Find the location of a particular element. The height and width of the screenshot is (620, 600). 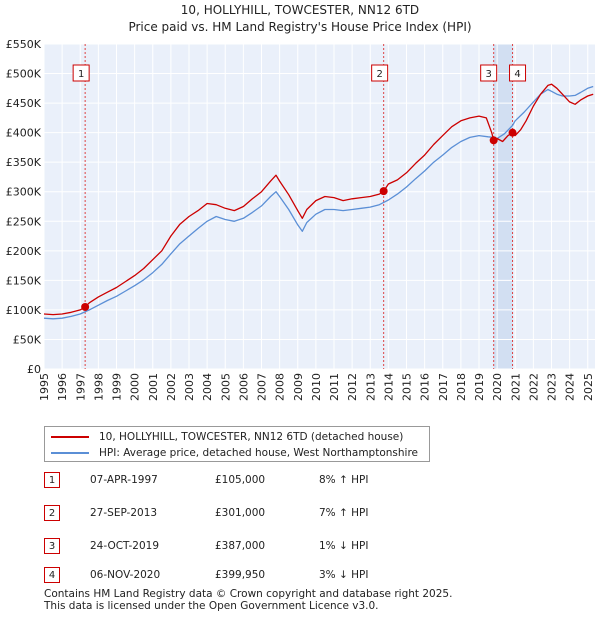

sale-number-badge: 2 is located at coordinates (52, 513).